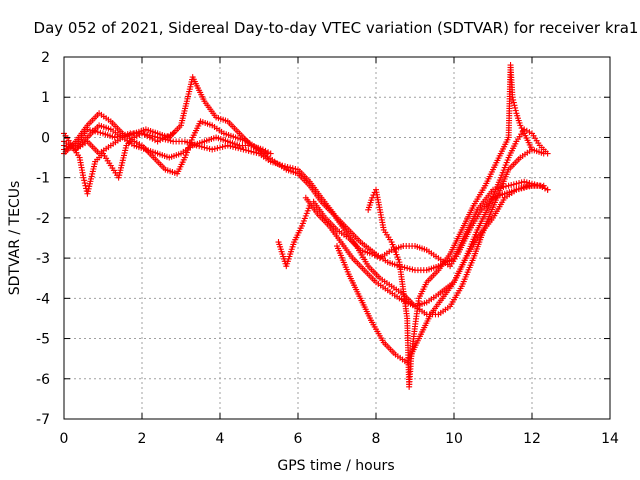 This screenshot has height=480, width=640. I want to click on y-axis-label: SDTVAR / TECUs, so click(15, 238).